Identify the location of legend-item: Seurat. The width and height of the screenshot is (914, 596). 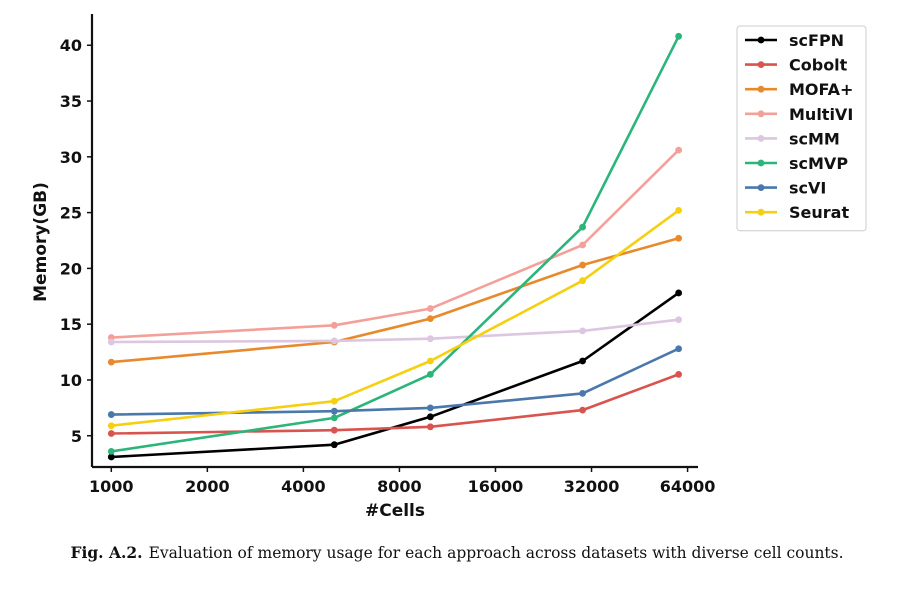
(797, 212).